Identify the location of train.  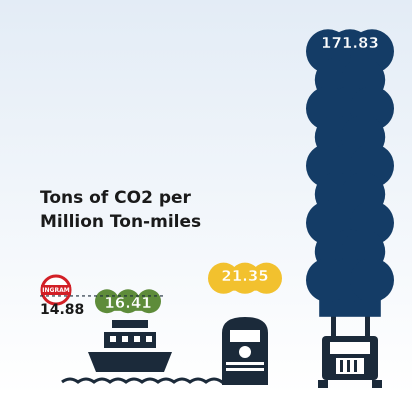
(245, 351).